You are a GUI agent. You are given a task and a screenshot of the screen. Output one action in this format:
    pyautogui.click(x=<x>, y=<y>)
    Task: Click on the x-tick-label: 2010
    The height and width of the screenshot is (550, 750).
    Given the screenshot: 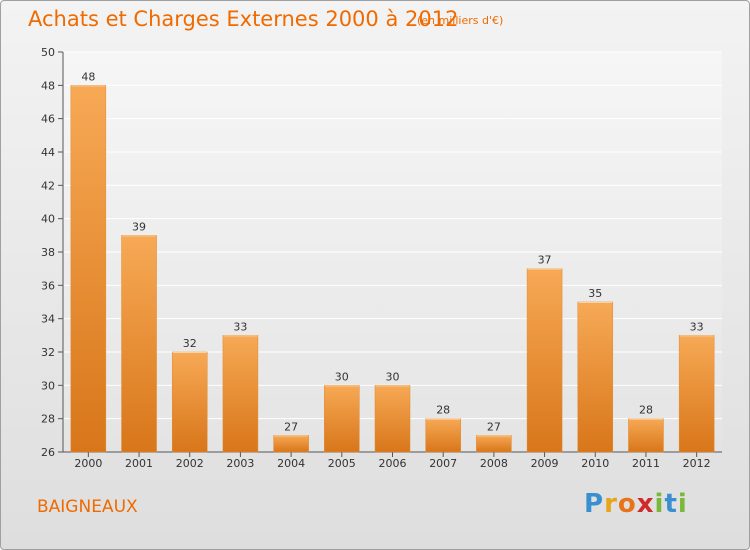 What is the action you would take?
    pyautogui.click(x=595, y=463)
    